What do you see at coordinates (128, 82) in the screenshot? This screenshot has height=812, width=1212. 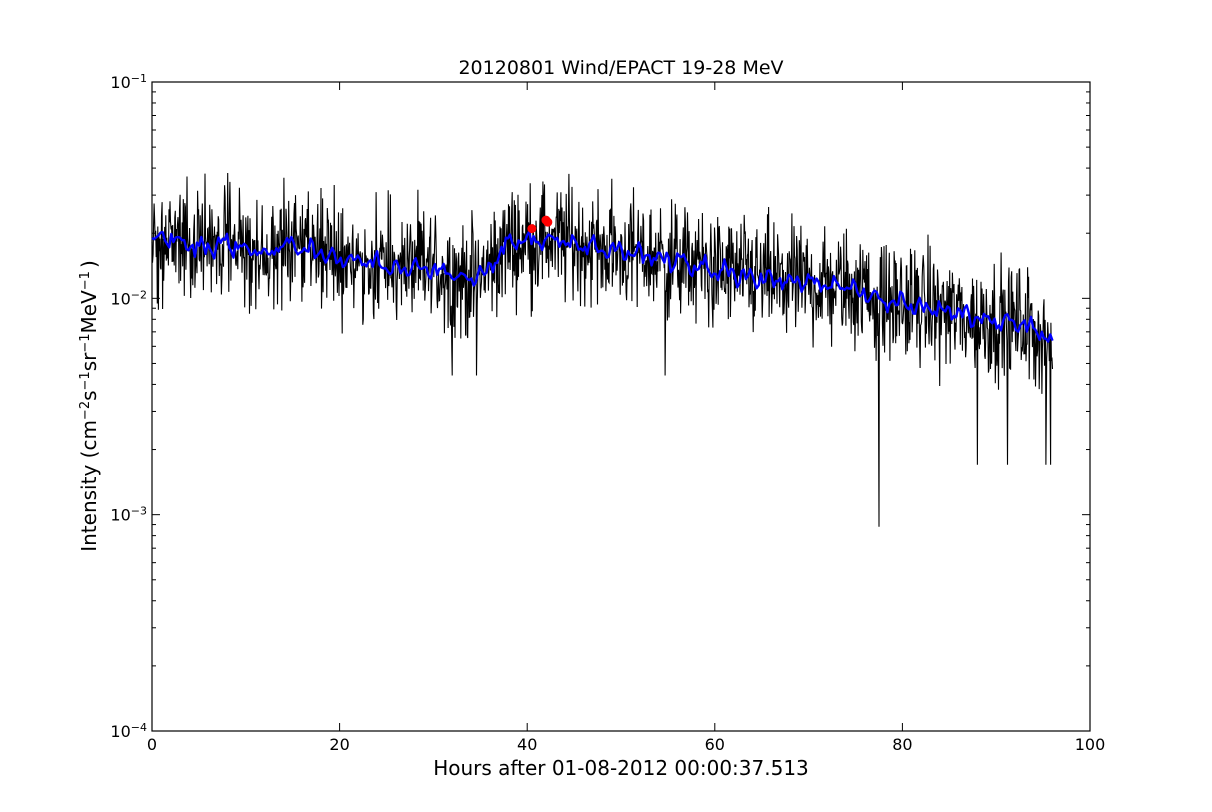 I see `y-tick-label: 10⁻¹` at bounding box center [128, 82].